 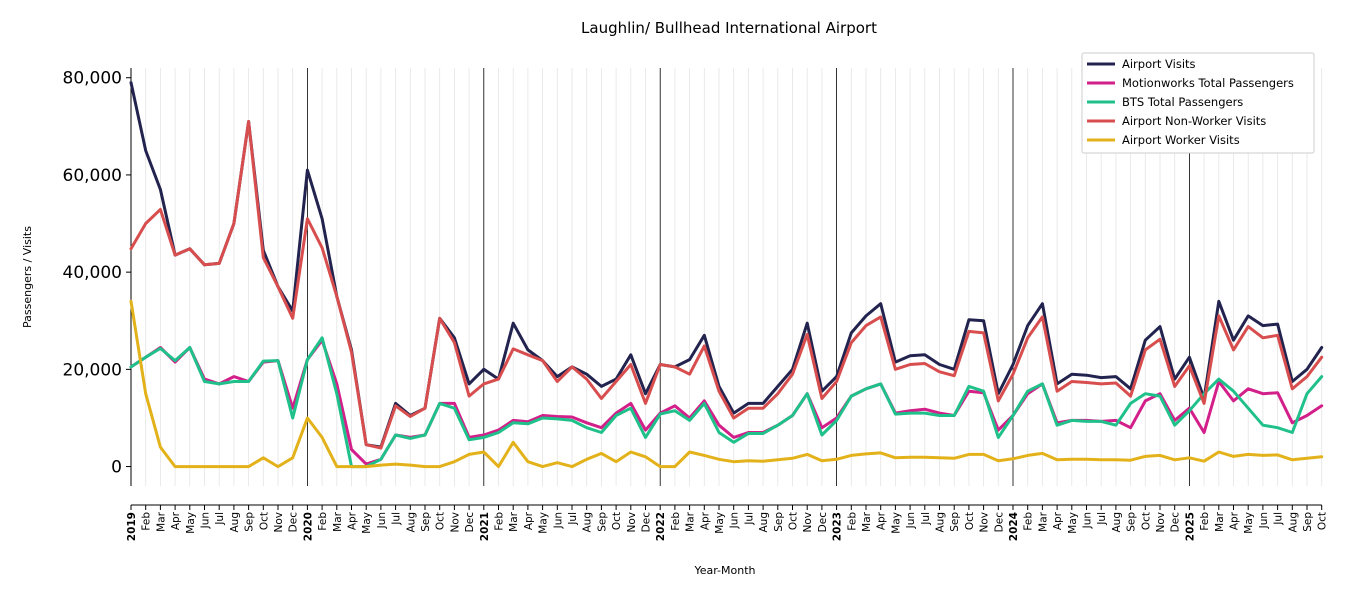 I want to click on x-tick-label: 2024, so click(x=1014, y=526).